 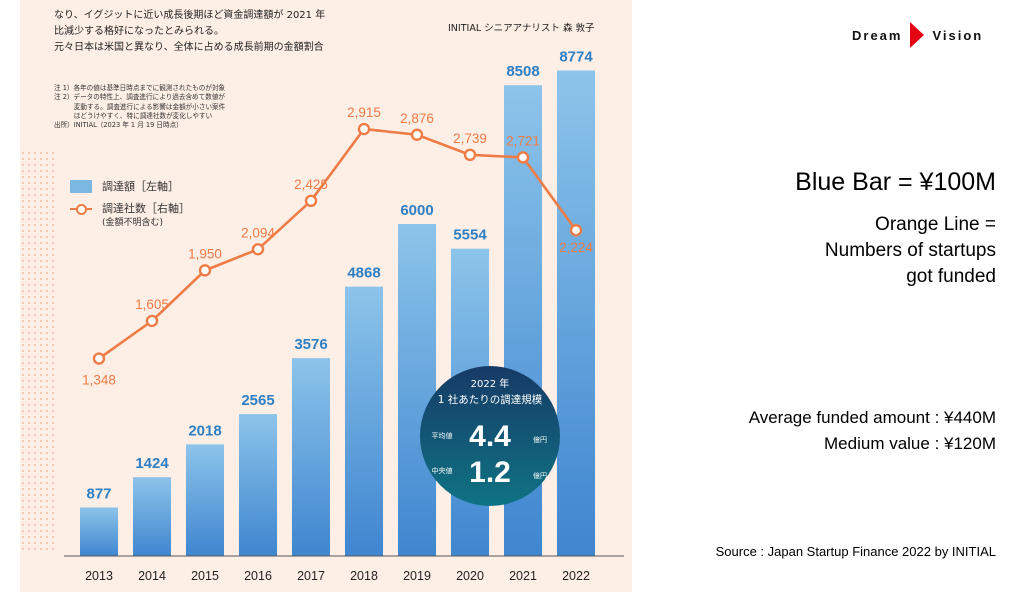 I want to click on x-tick-2013: 2013, so click(x=99, y=576).